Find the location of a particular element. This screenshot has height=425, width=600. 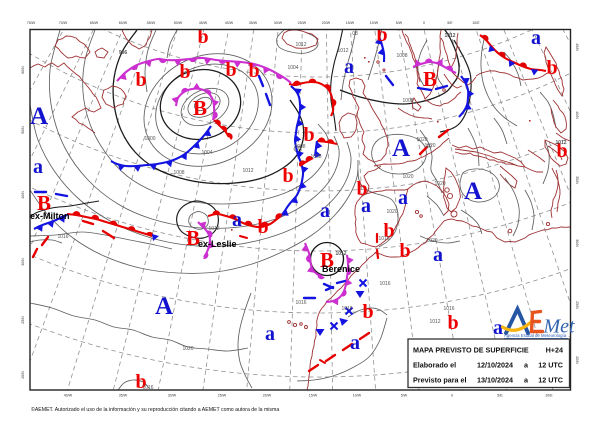

svg-text: ex-Milton is located at coordinates (50, 216).